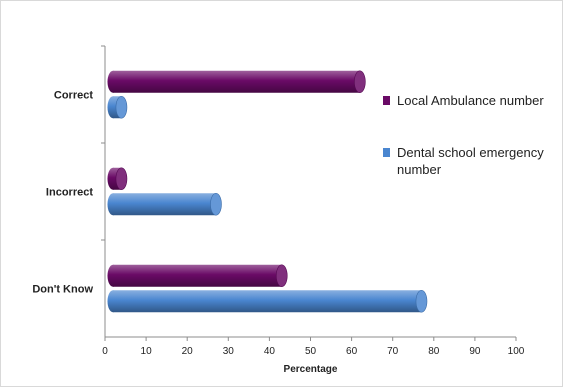 The width and height of the screenshot is (563, 387). What do you see at coordinates (147, 351) in the screenshot?
I see `x-tick-label: 10` at bounding box center [147, 351].